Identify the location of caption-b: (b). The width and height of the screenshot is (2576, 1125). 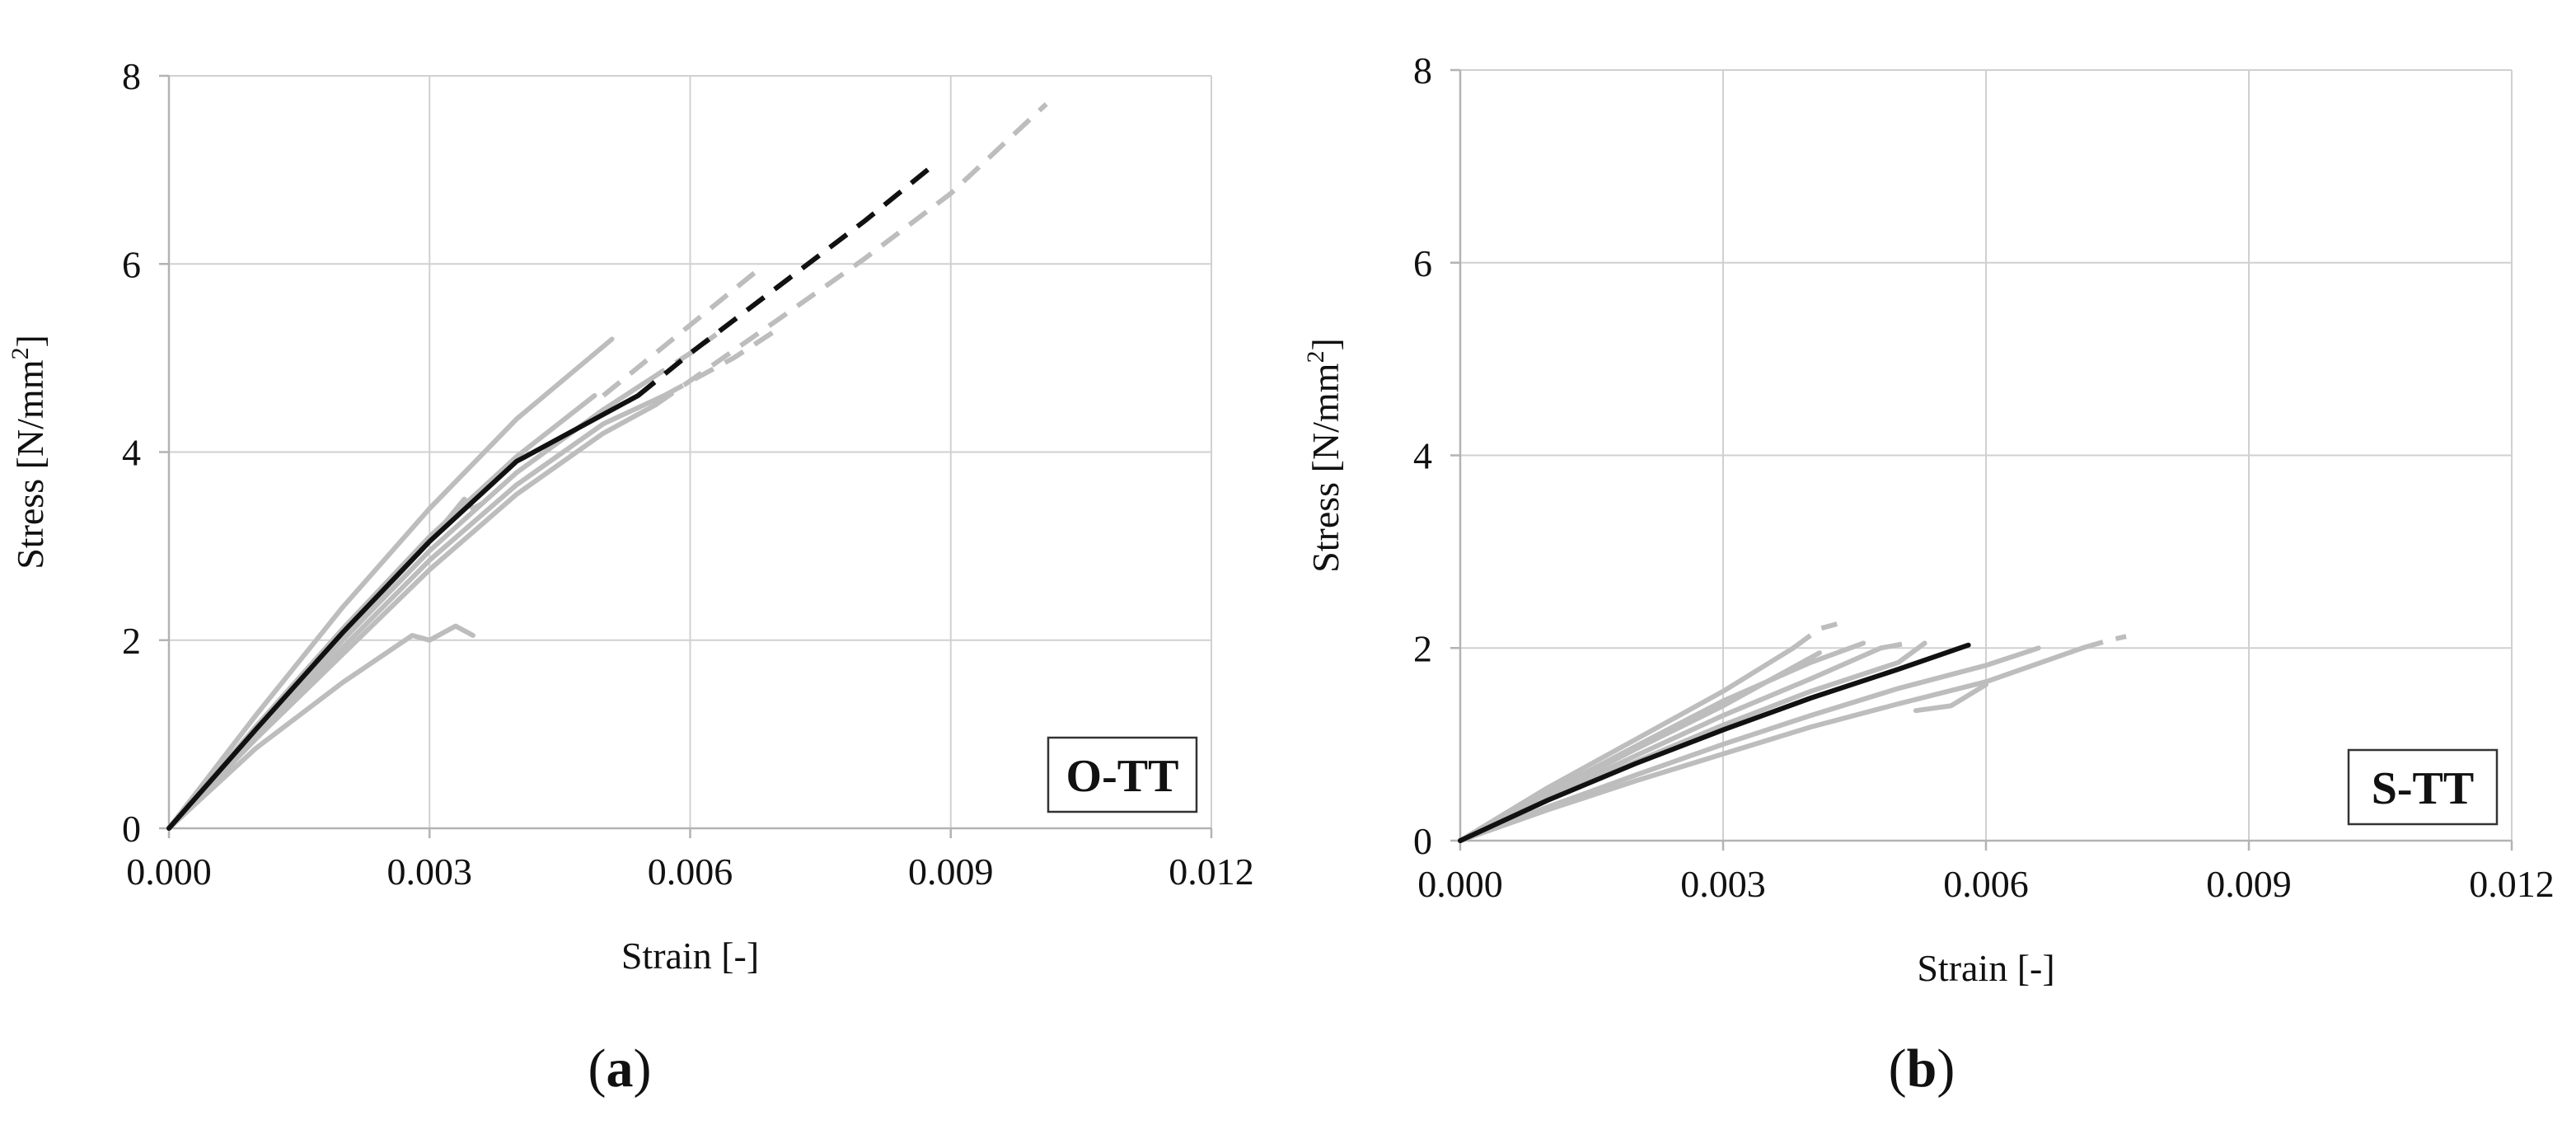
(1922, 1068).